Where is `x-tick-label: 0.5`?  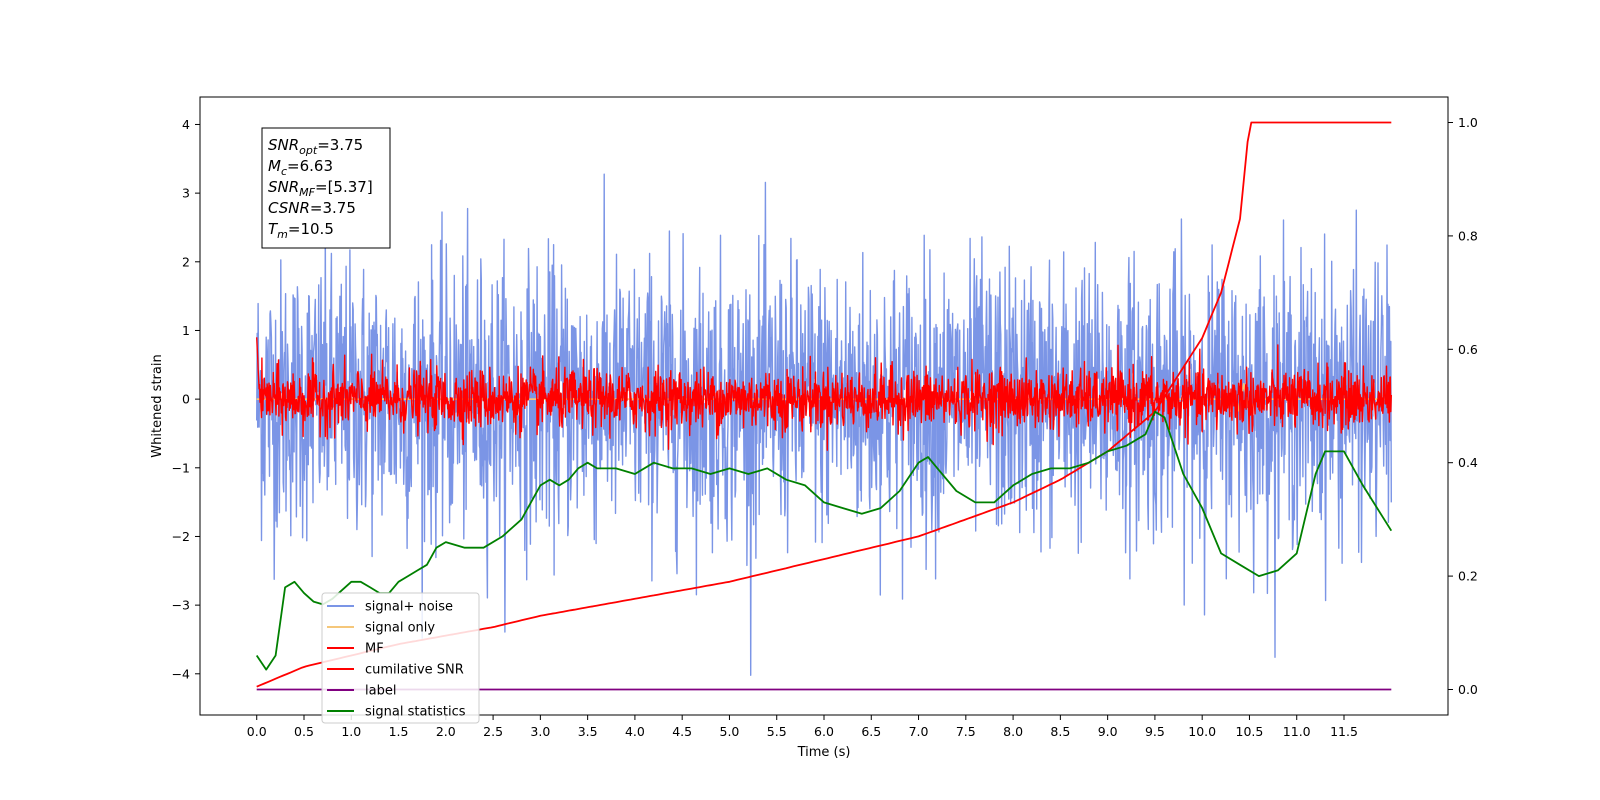 x-tick-label: 0.5 is located at coordinates (304, 731).